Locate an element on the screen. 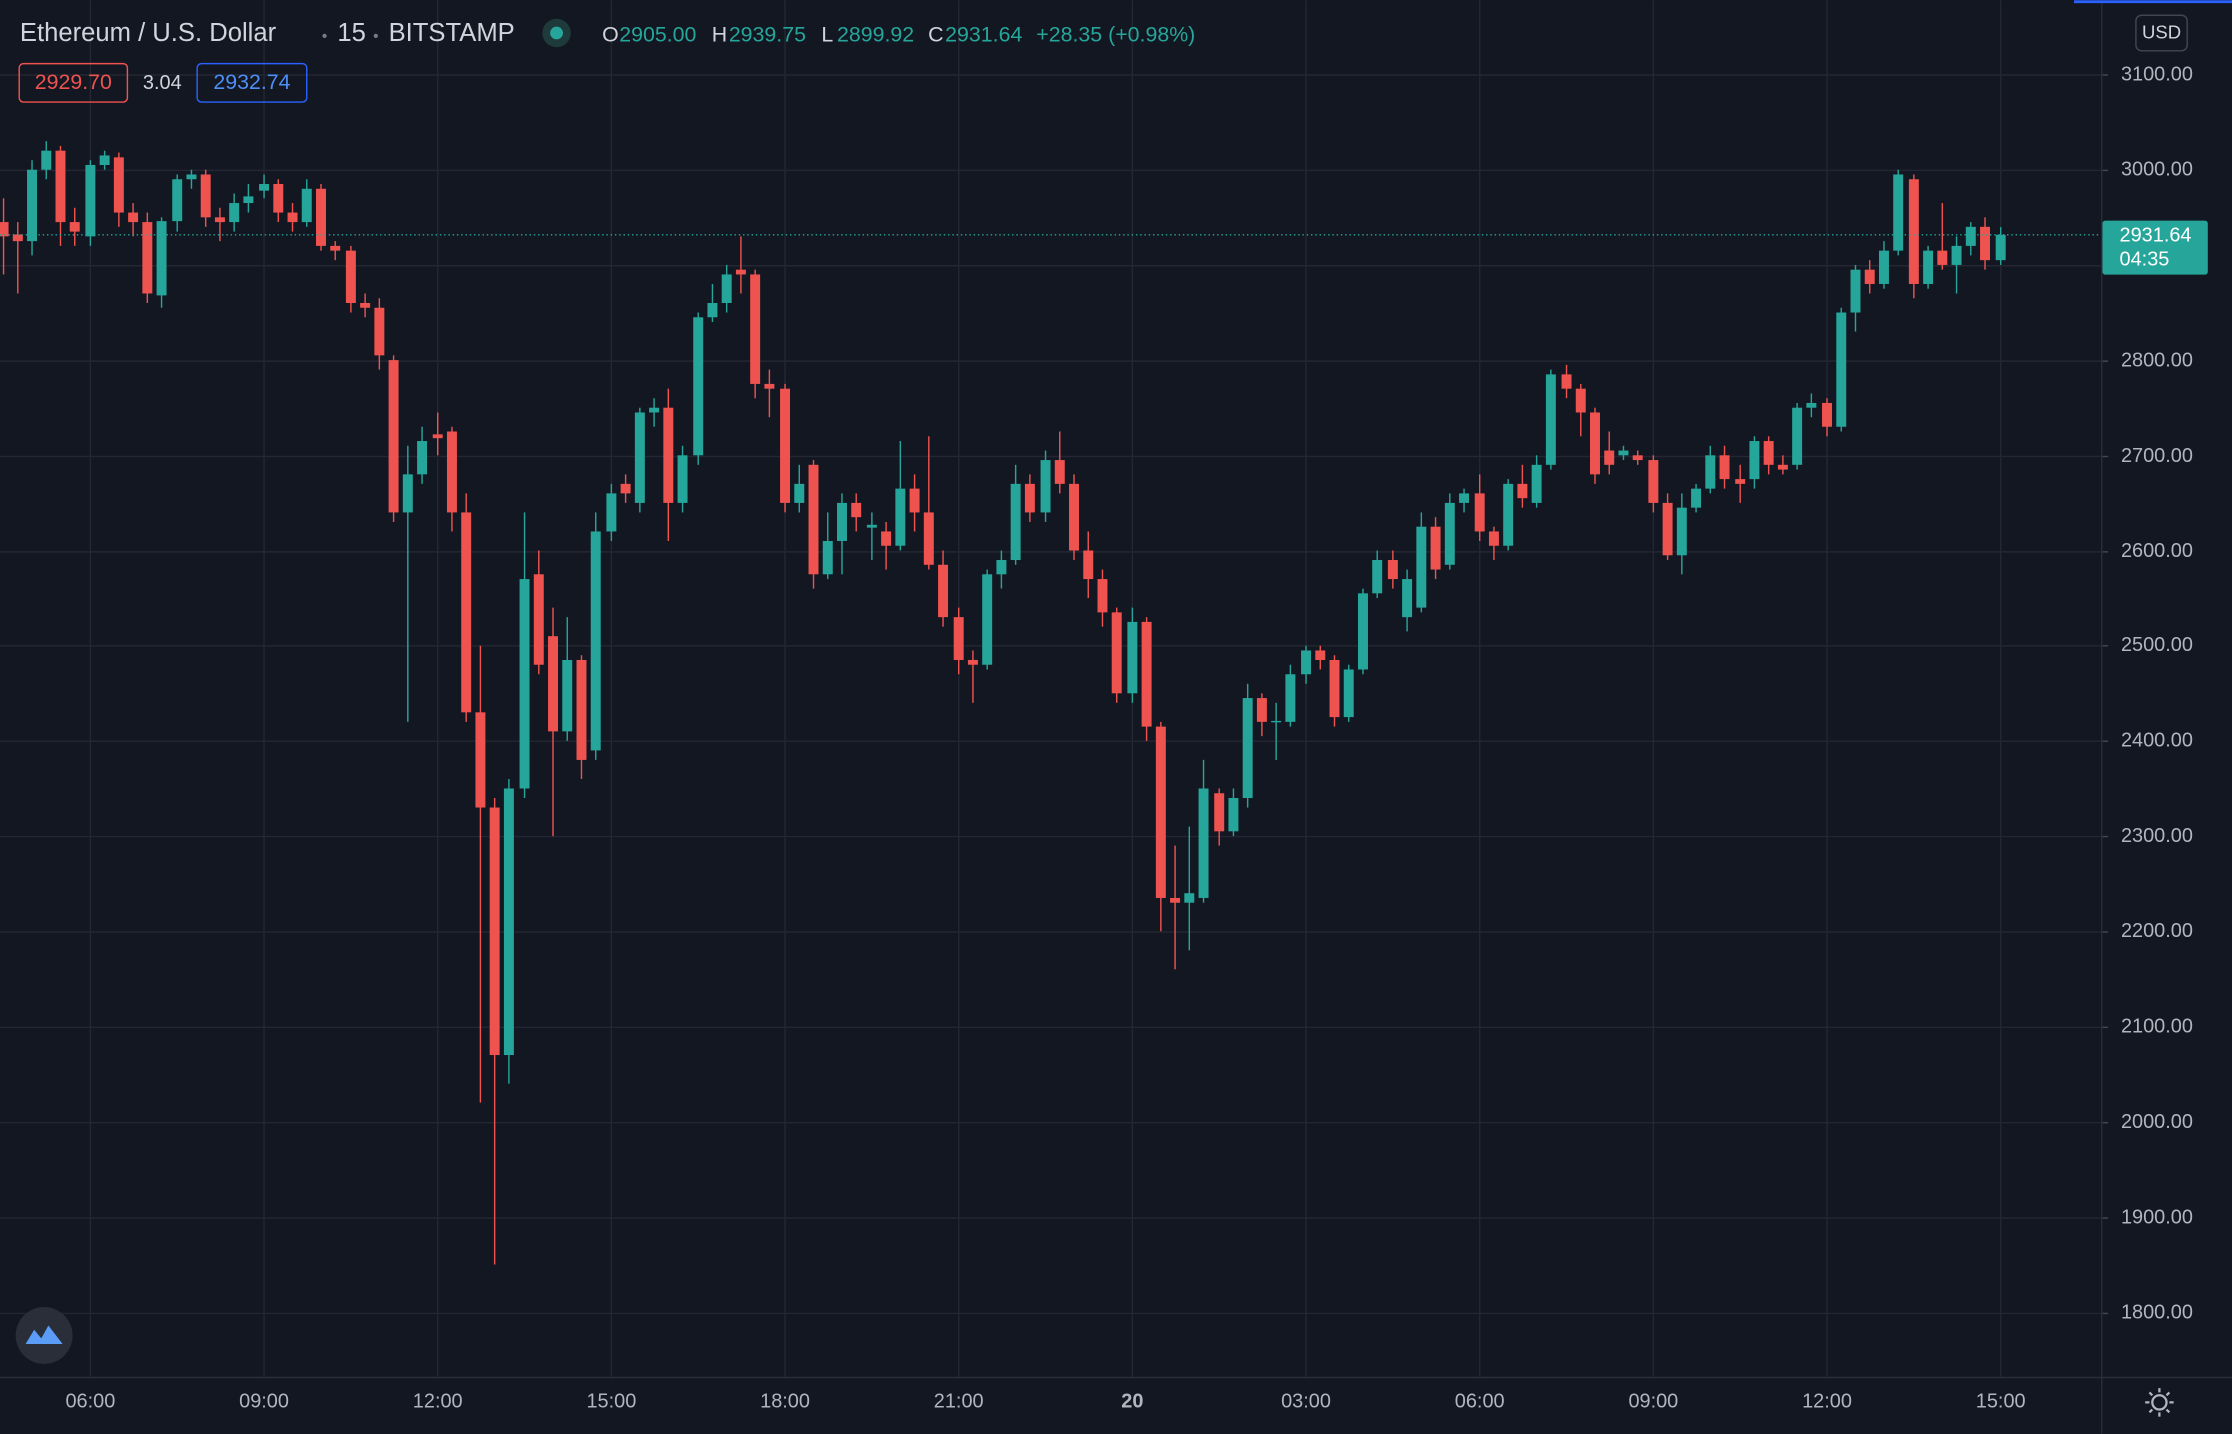 The height and width of the screenshot is (1434, 2232). x-tick-label: 03:00 is located at coordinates (1306, 1402).